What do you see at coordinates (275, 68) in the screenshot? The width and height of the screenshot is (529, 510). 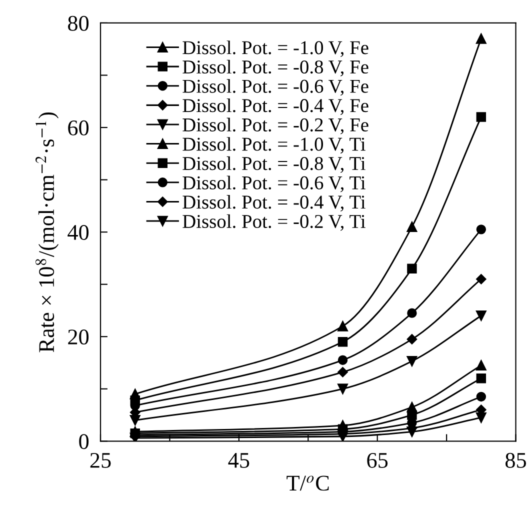 I see `legend-label: Dissol. Pot. = -0.8 V, Fe` at bounding box center [275, 68].